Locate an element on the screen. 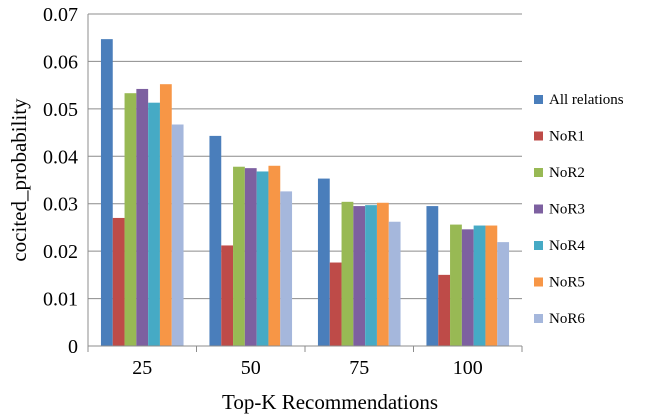 The width and height of the screenshot is (649, 419). legend-label: NoR2 is located at coordinates (567, 173).